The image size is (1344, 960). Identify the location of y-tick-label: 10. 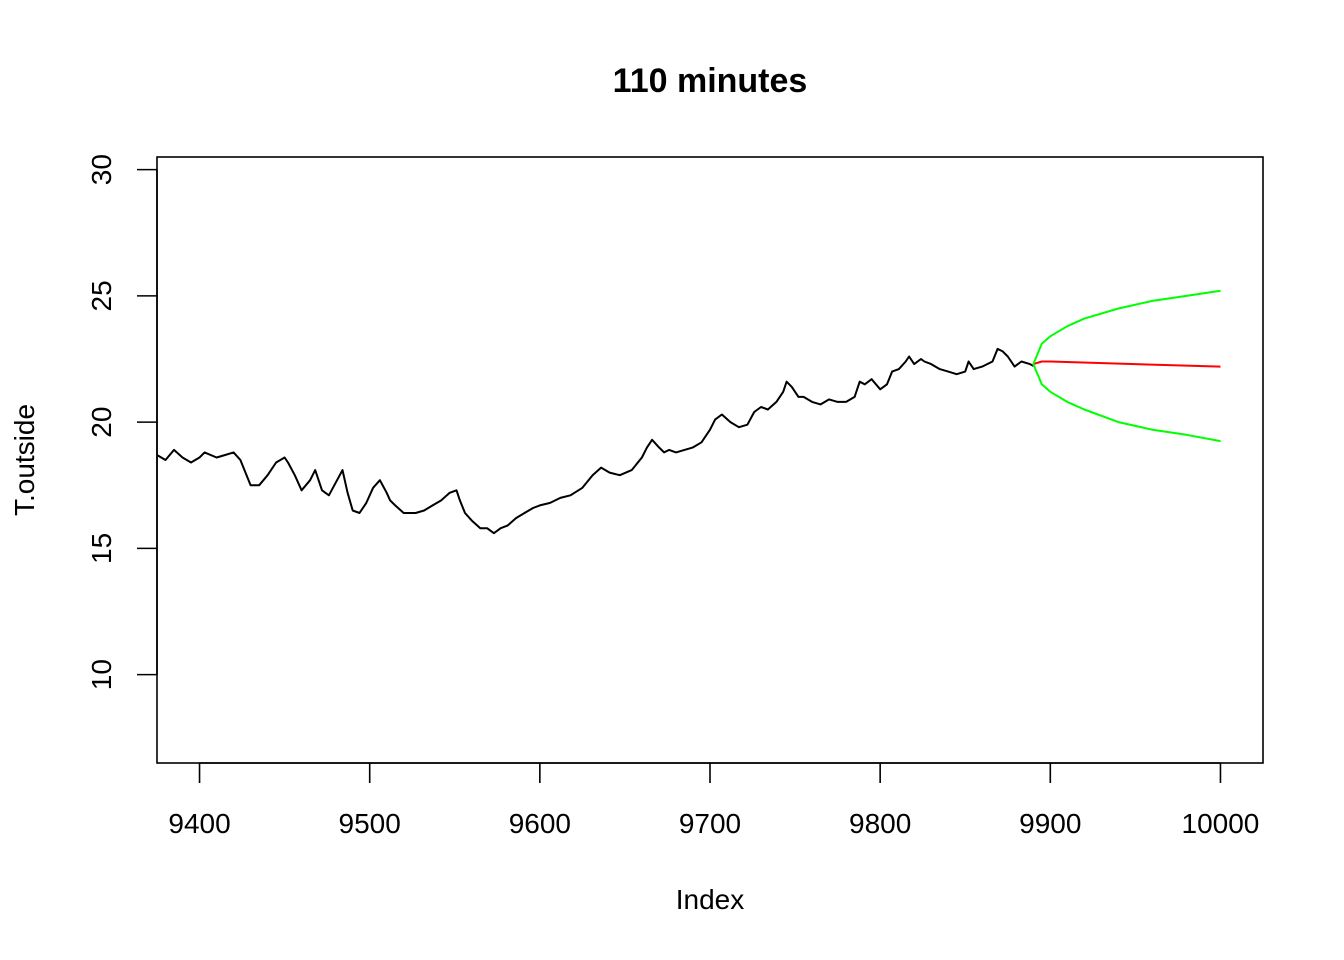
(101, 674).